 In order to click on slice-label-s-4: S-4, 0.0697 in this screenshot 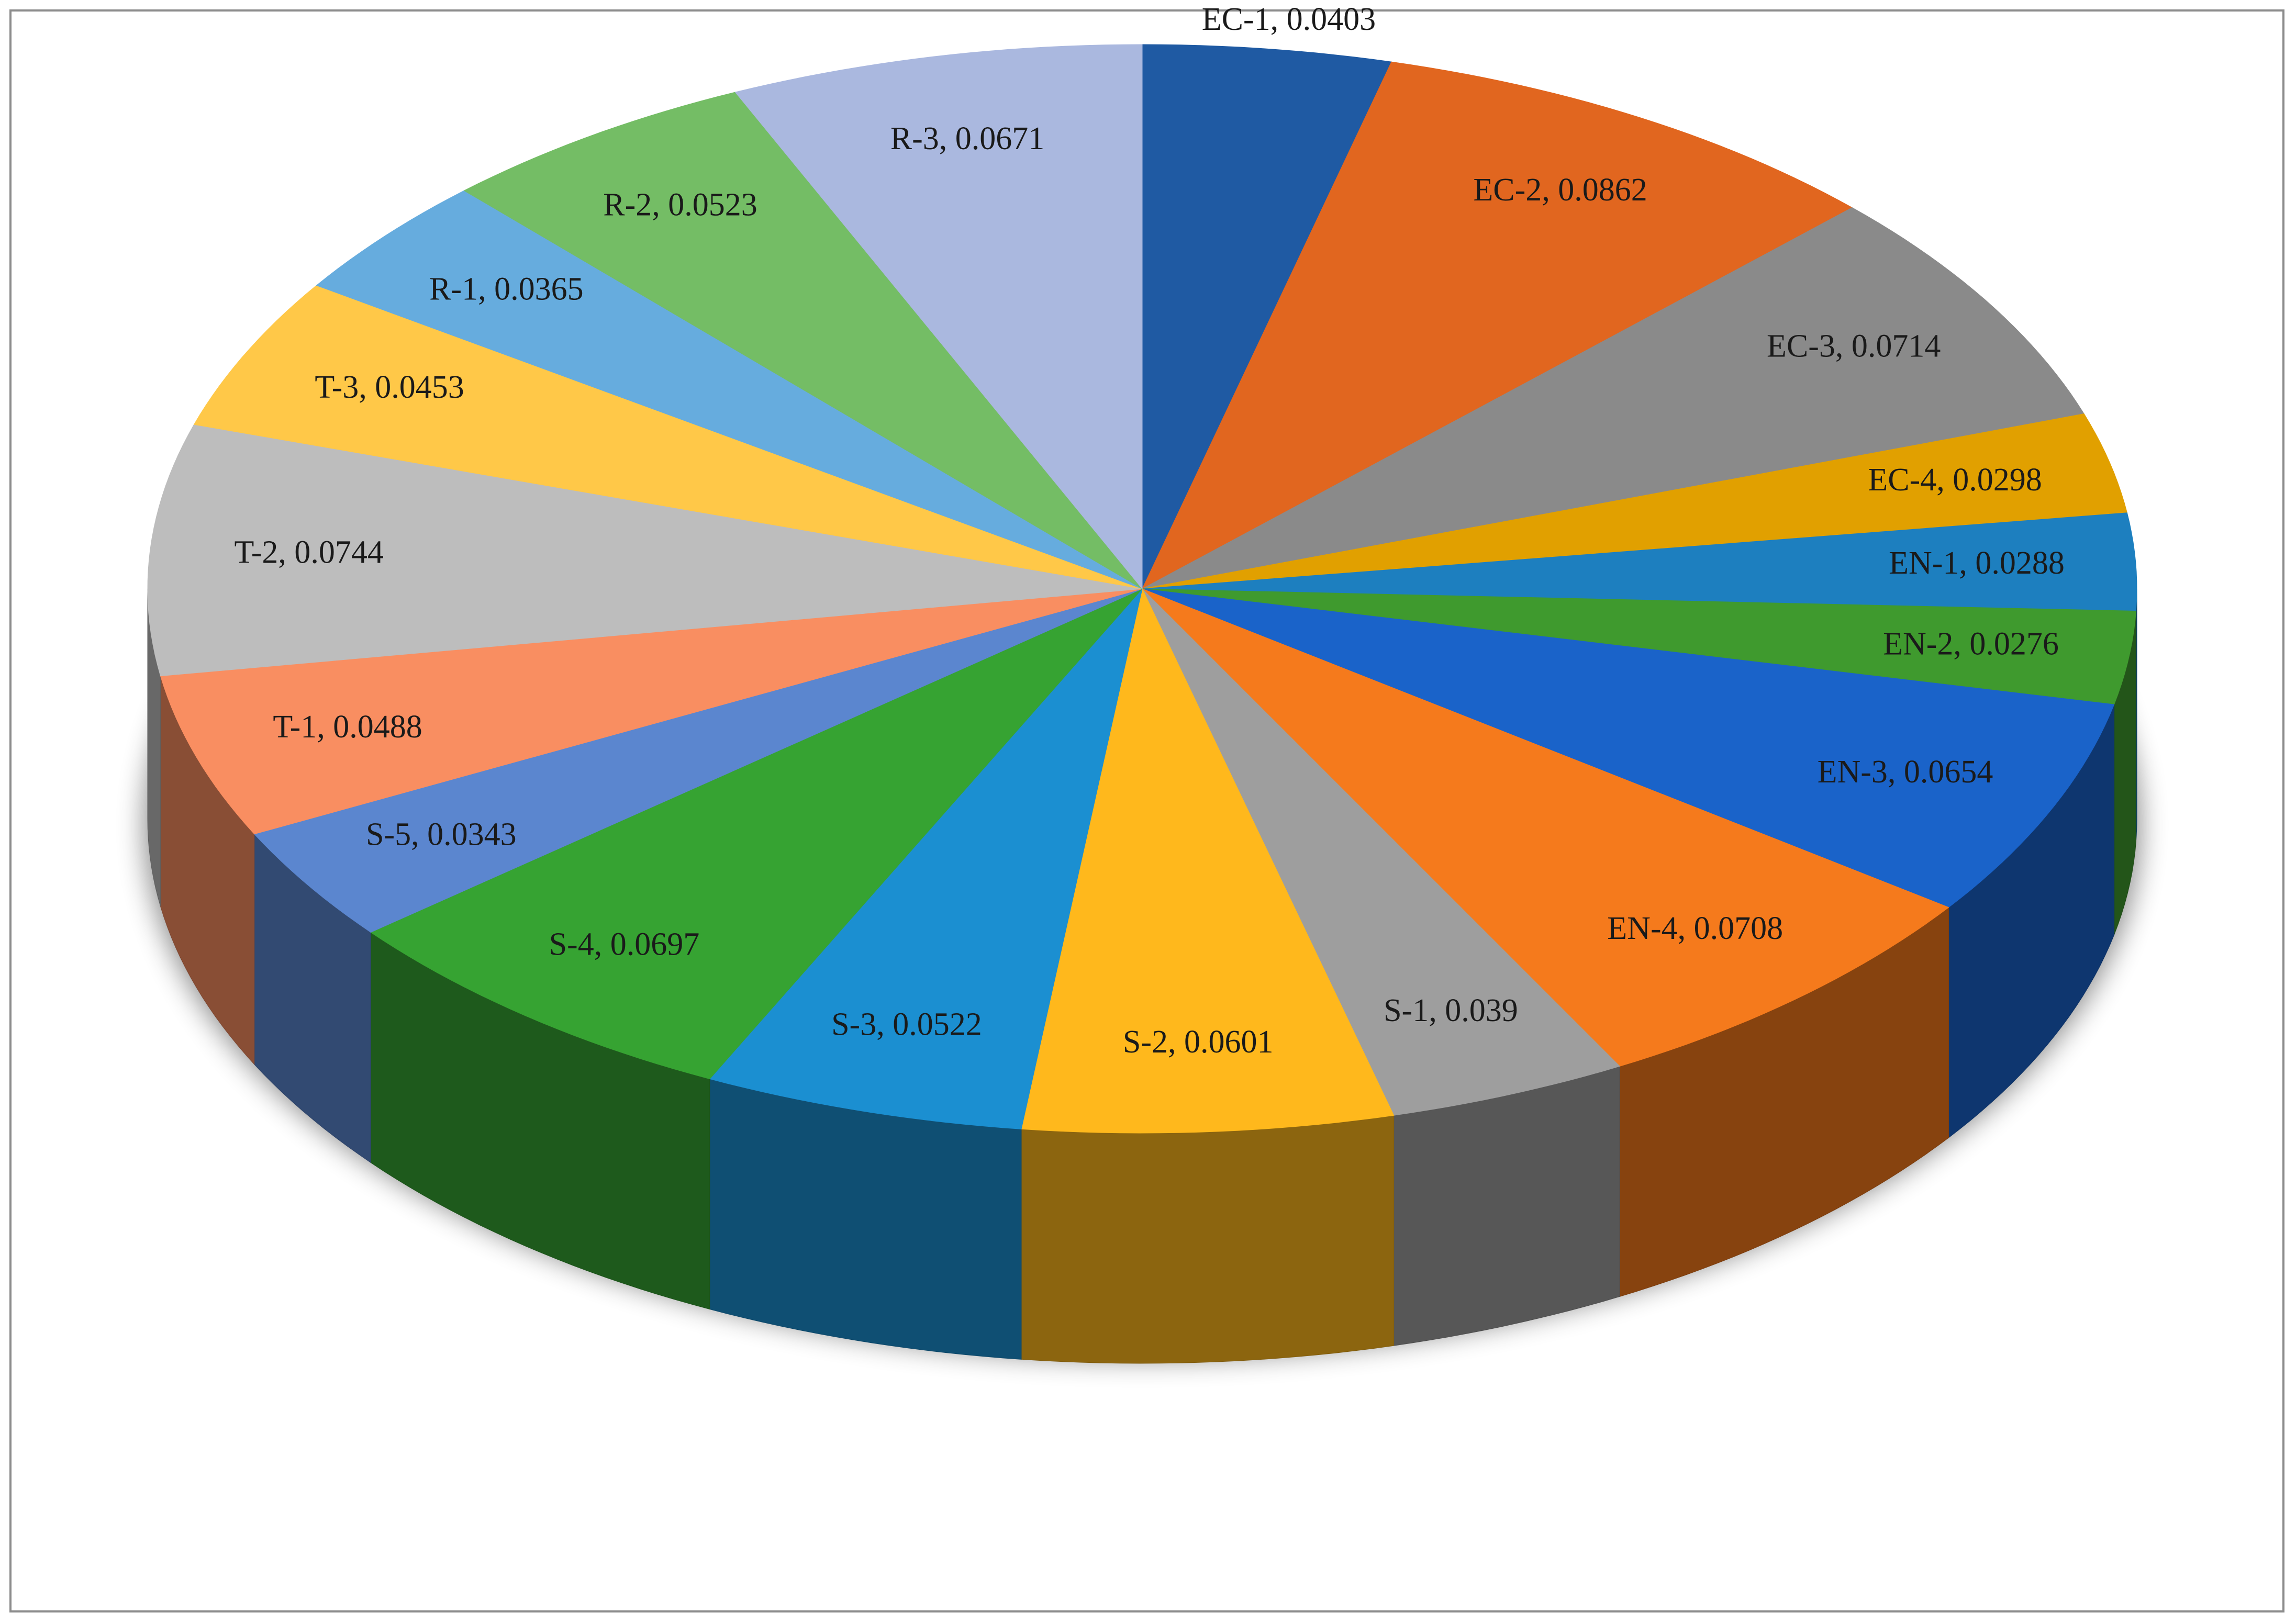, I will do `click(625, 944)`.